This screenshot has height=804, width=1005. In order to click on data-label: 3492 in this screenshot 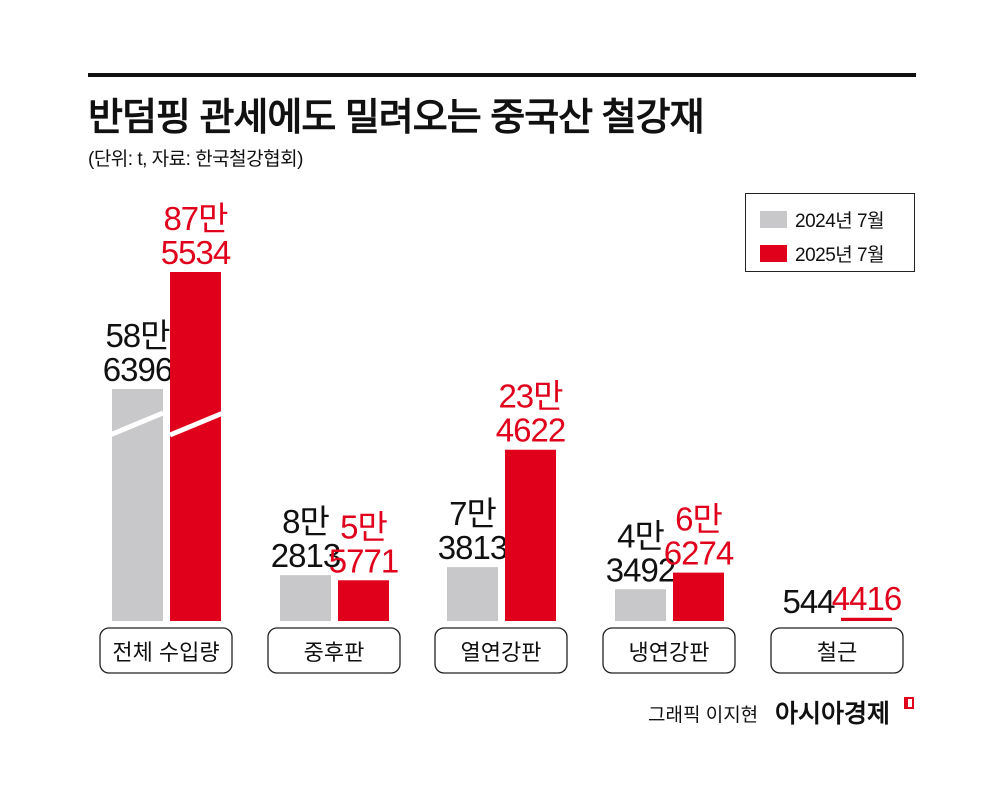, I will do `click(640, 569)`.